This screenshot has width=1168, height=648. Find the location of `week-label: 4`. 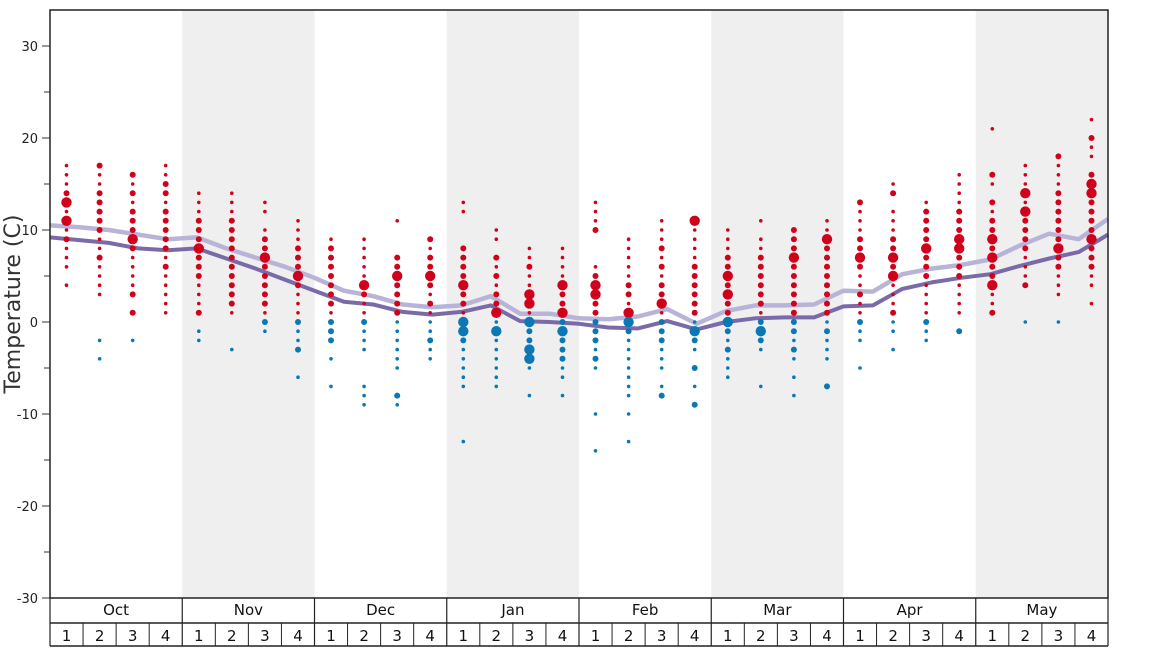

week-label: 4 is located at coordinates (563, 636).